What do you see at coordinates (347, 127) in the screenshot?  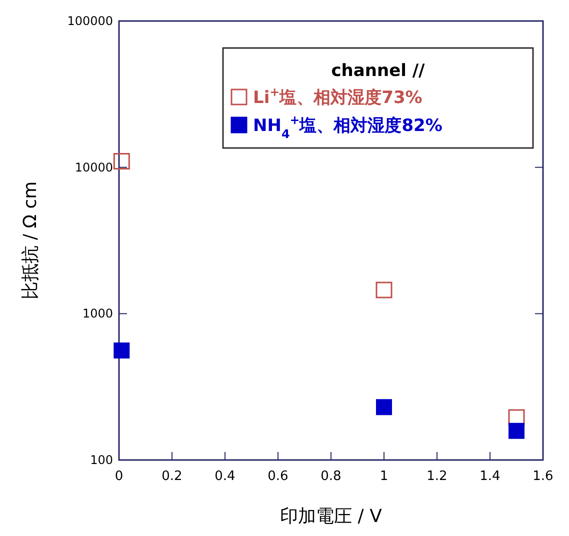 I see `legend-label: NH$_{4}$$^{+}$塩、相対湿度82%` at bounding box center [347, 127].